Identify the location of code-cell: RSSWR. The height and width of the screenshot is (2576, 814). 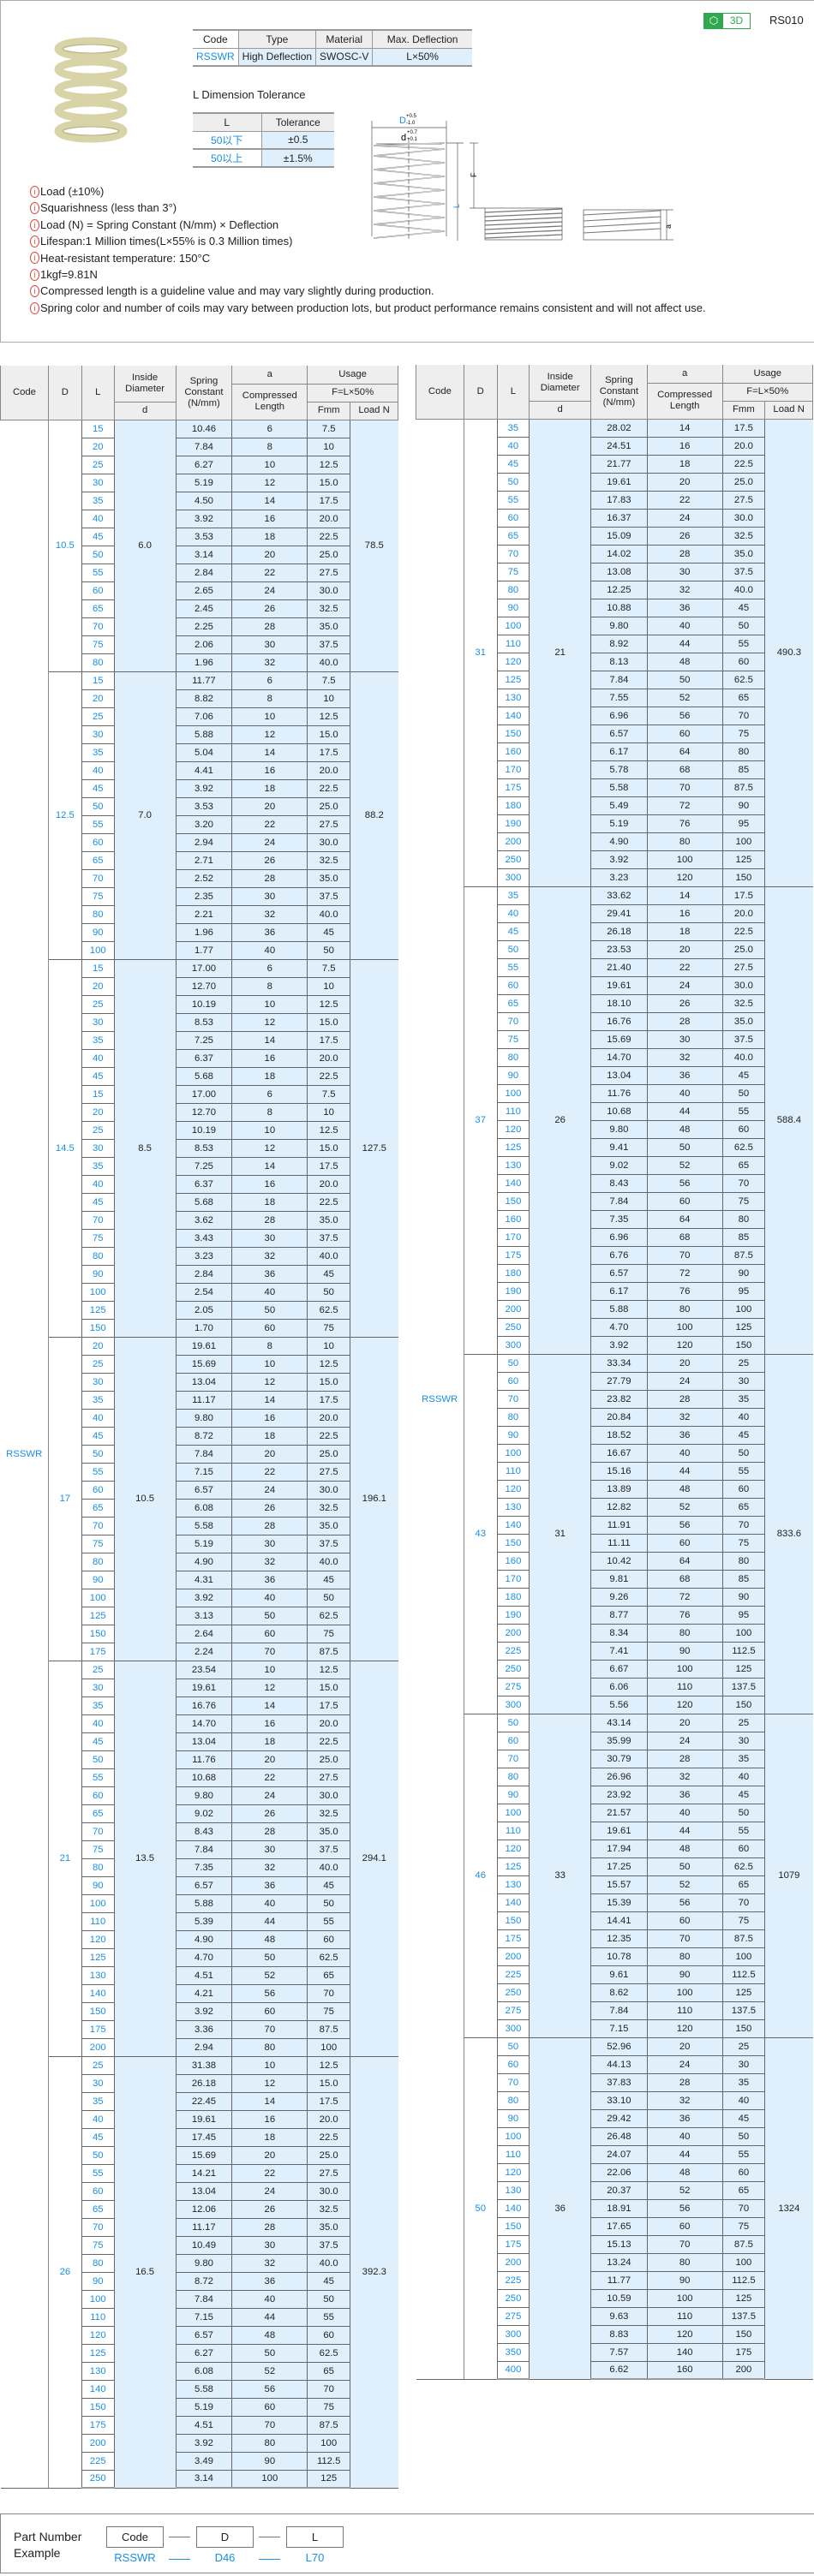
(440, 1399).